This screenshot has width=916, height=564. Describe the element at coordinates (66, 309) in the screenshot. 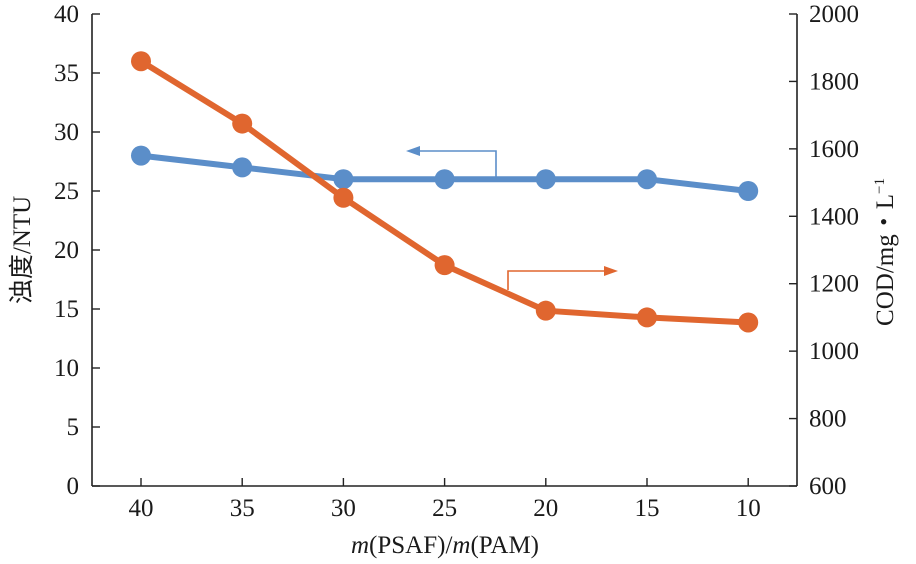

I see `left-tick-label: 15` at that location.